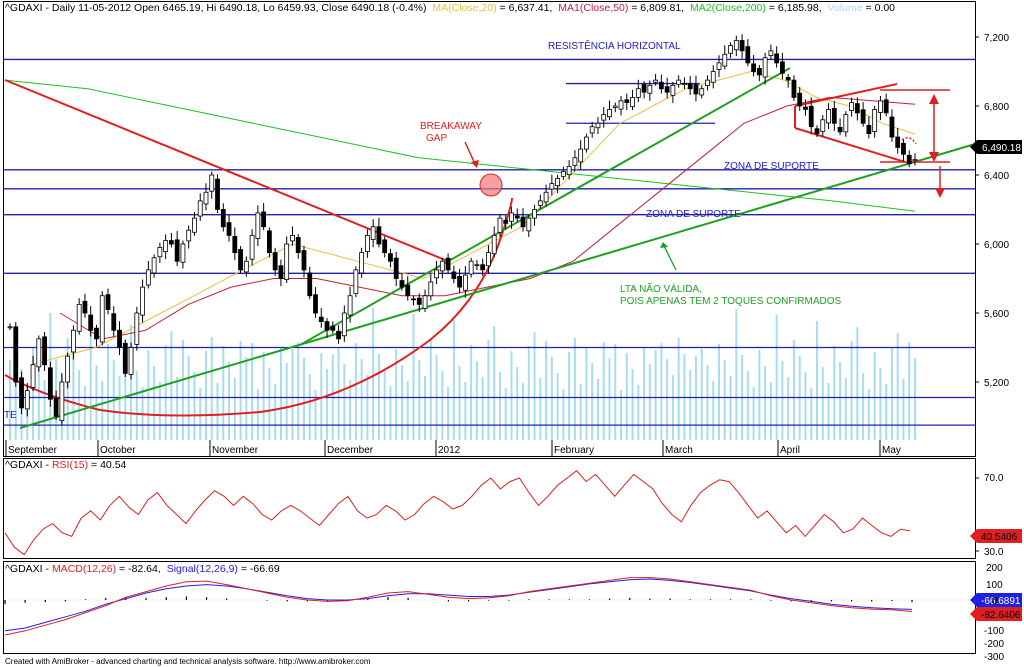 The width and height of the screenshot is (1024, 667). Describe the element at coordinates (996, 38) in the screenshot. I see `price-tick-label: 7,200` at that location.